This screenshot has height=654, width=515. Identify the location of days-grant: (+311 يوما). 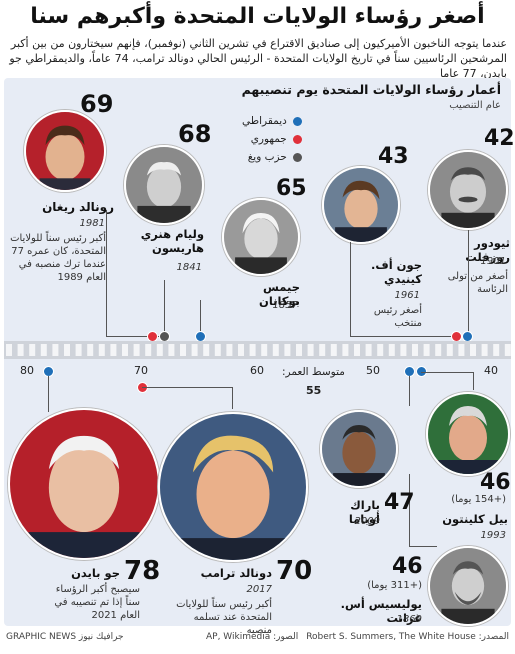
(394, 585).